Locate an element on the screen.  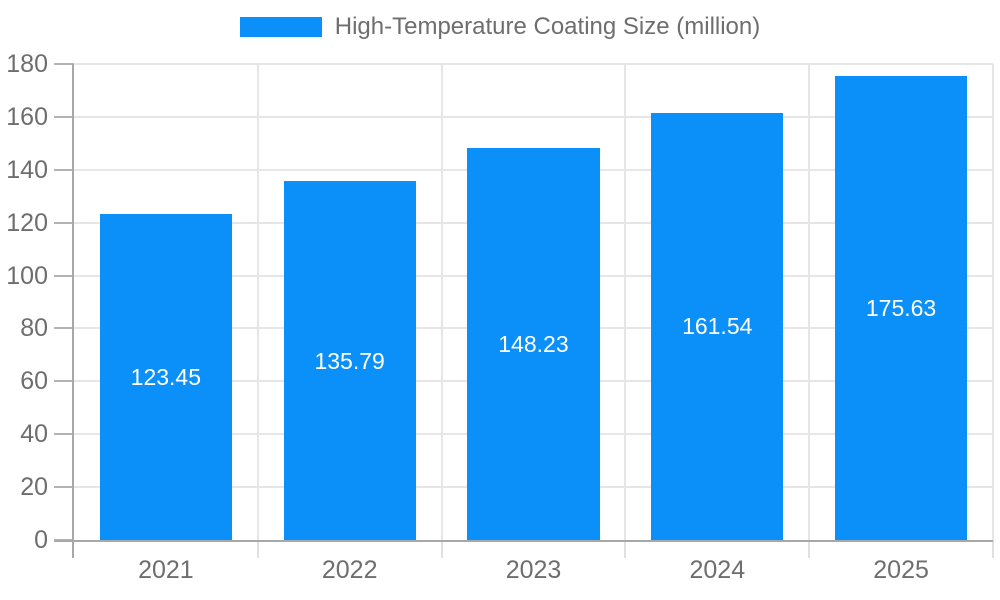
bar-2025 is located at coordinates (901, 307).